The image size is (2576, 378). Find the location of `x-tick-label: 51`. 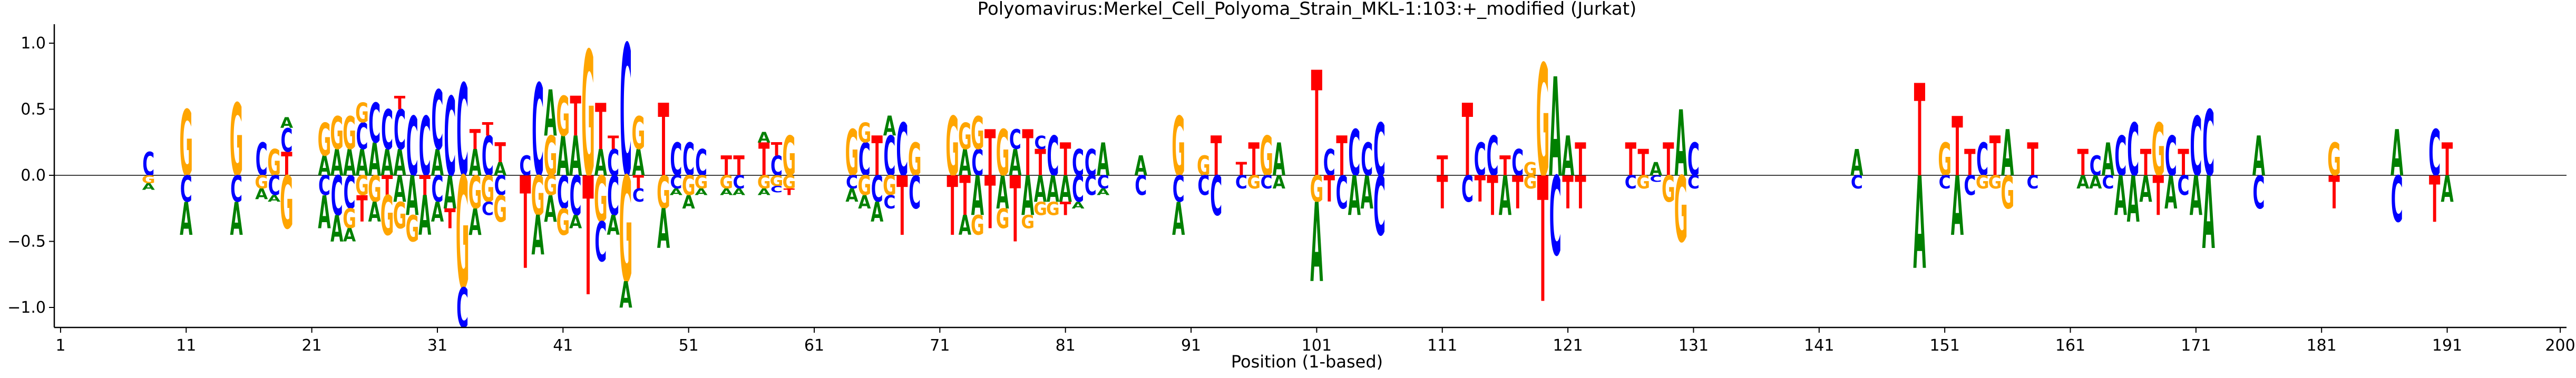

x-tick-label: 51 is located at coordinates (689, 345).